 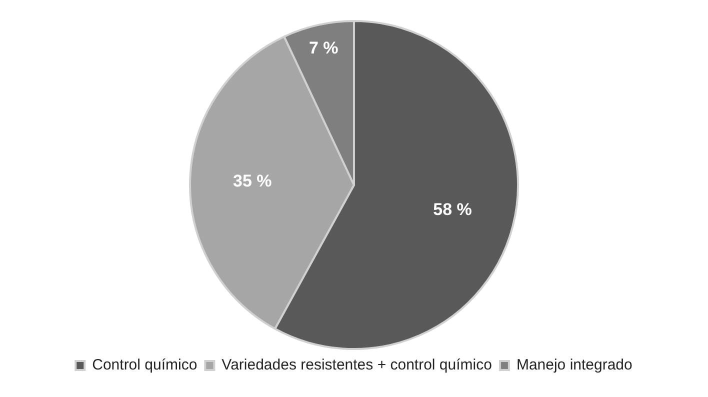 I want to click on data-label: 7 %, so click(x=323, y=48).